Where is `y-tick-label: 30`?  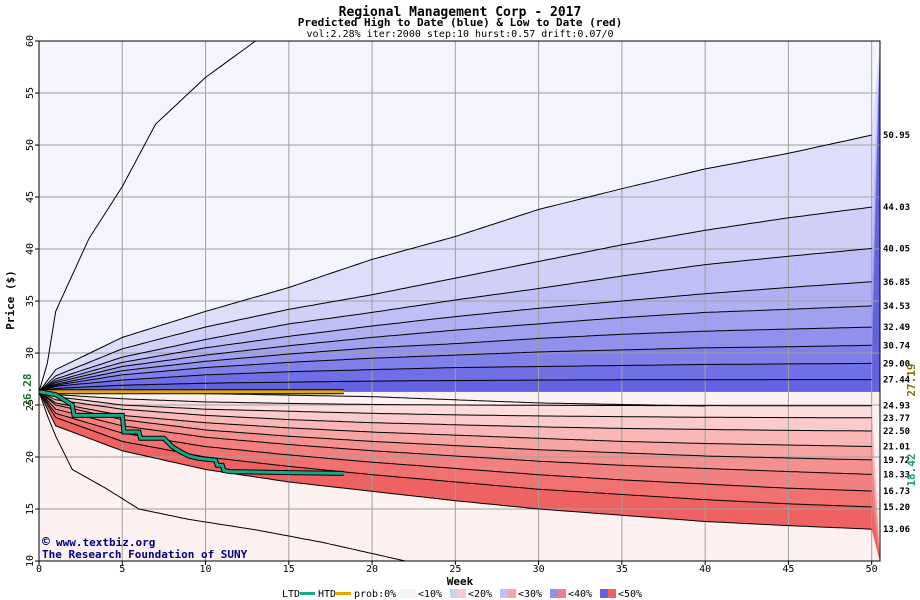 y-tick-label: 30 is located at coordinates (30, 353).